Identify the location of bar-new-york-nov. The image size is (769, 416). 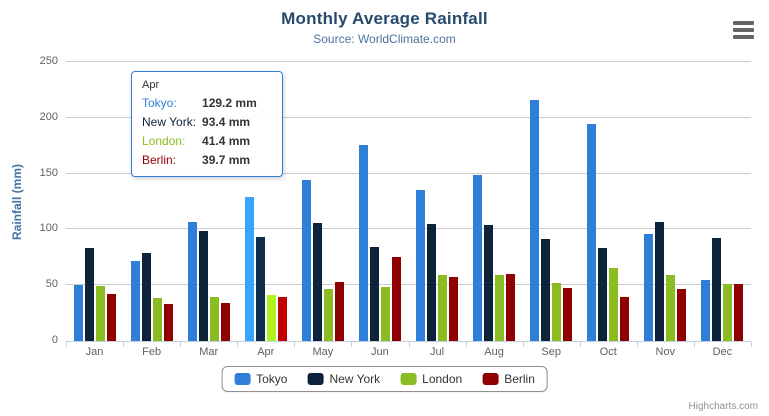
(660, 281).